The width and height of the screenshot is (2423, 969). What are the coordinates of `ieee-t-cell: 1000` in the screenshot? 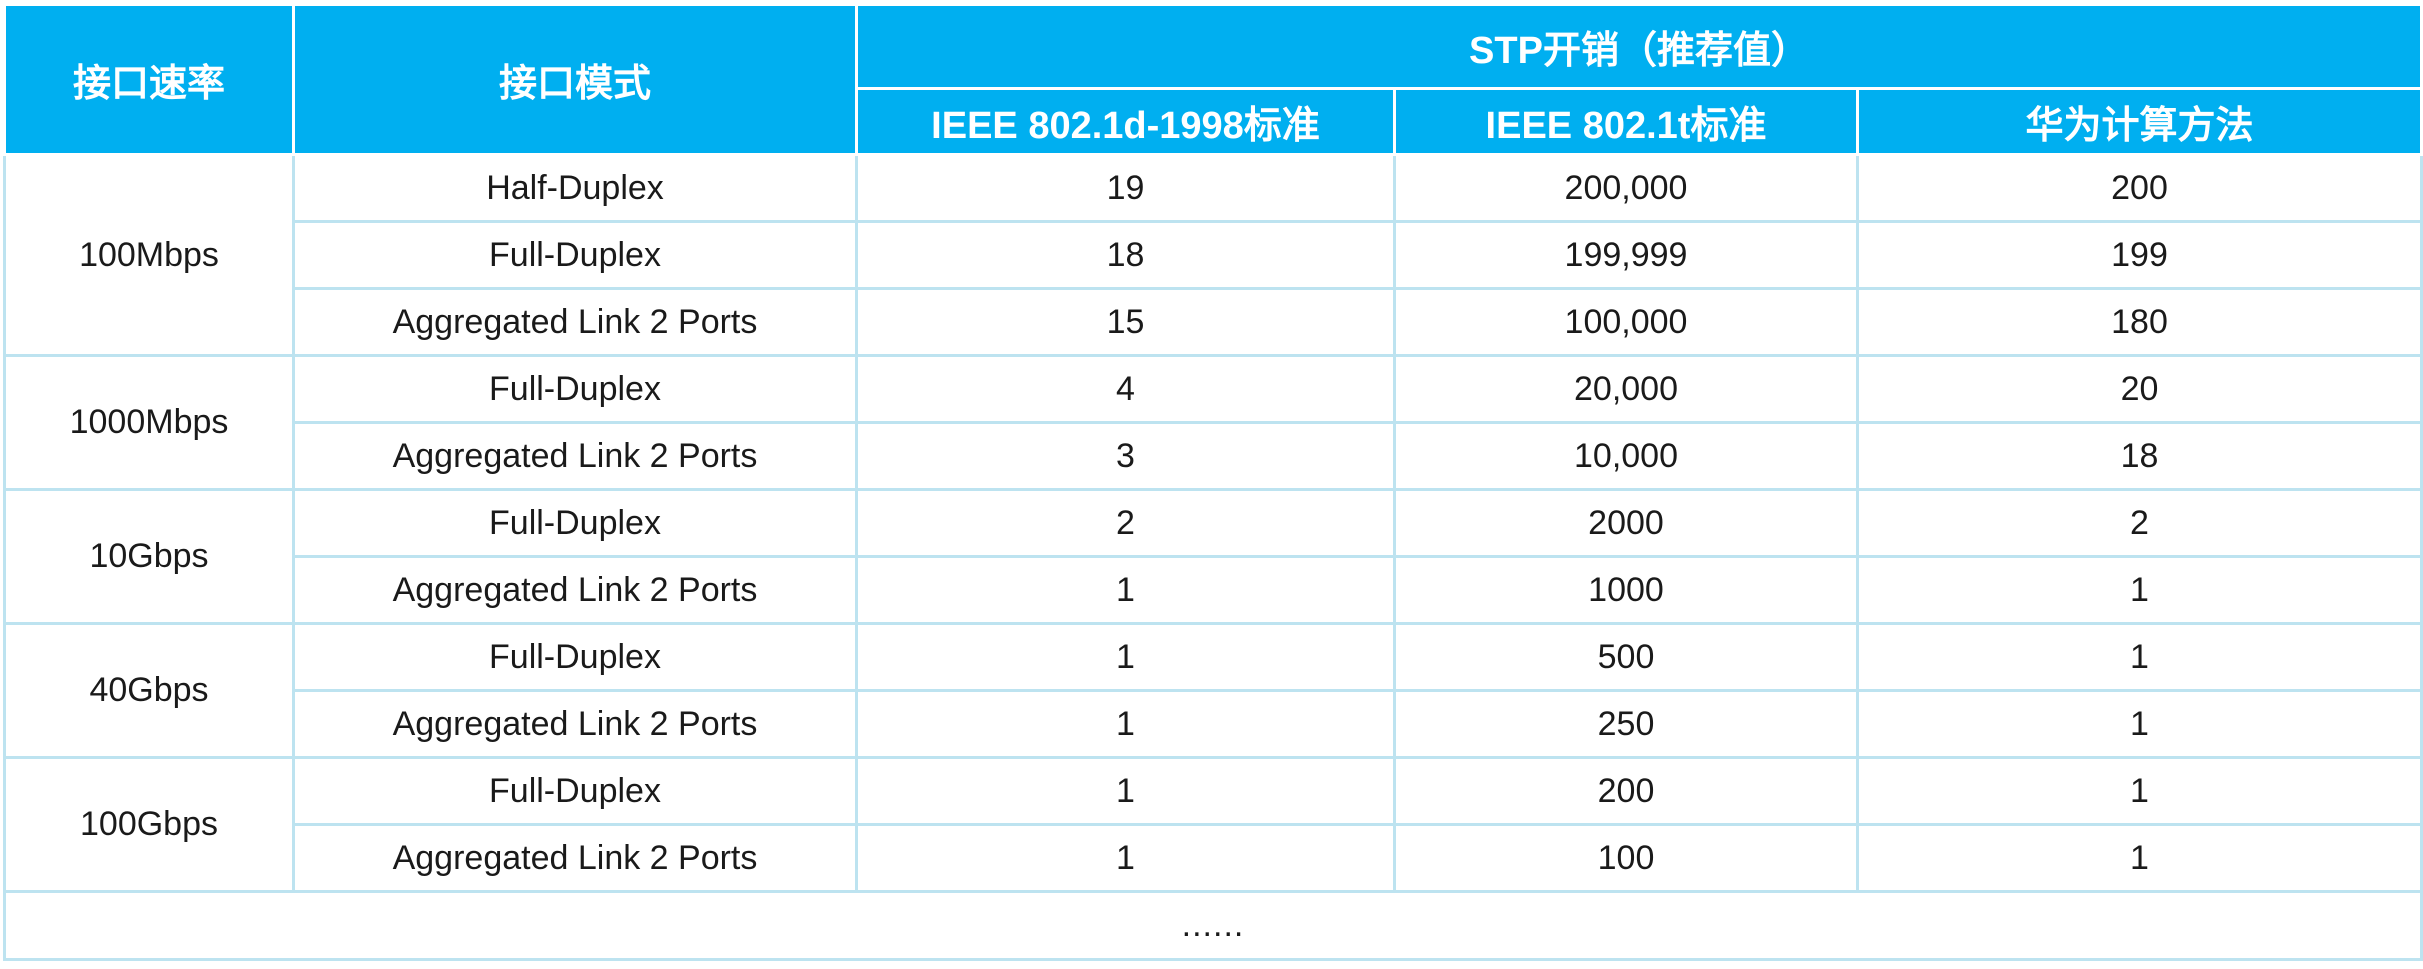 It's located at (1626, 590).